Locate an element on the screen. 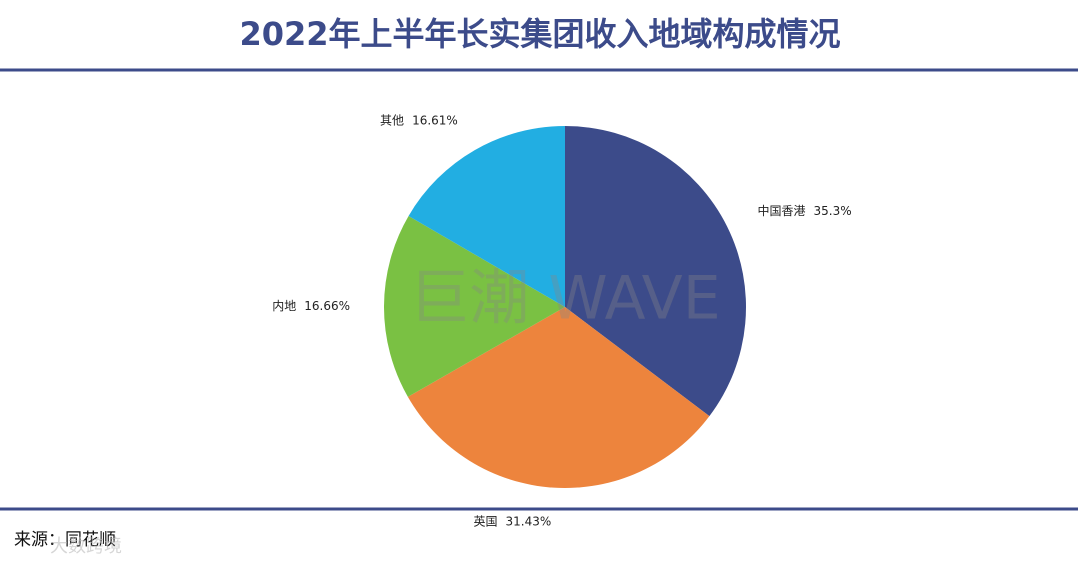 This screenshot has height=566, width=1080. data-label: 其他 16.61% is located at coordinates (419, 120).